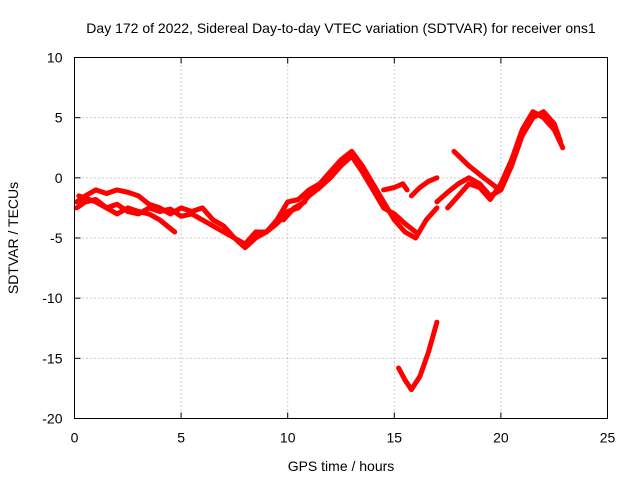 This screenshot has width=640, height=480. I want to click on series-track-c, so click(127, 214).